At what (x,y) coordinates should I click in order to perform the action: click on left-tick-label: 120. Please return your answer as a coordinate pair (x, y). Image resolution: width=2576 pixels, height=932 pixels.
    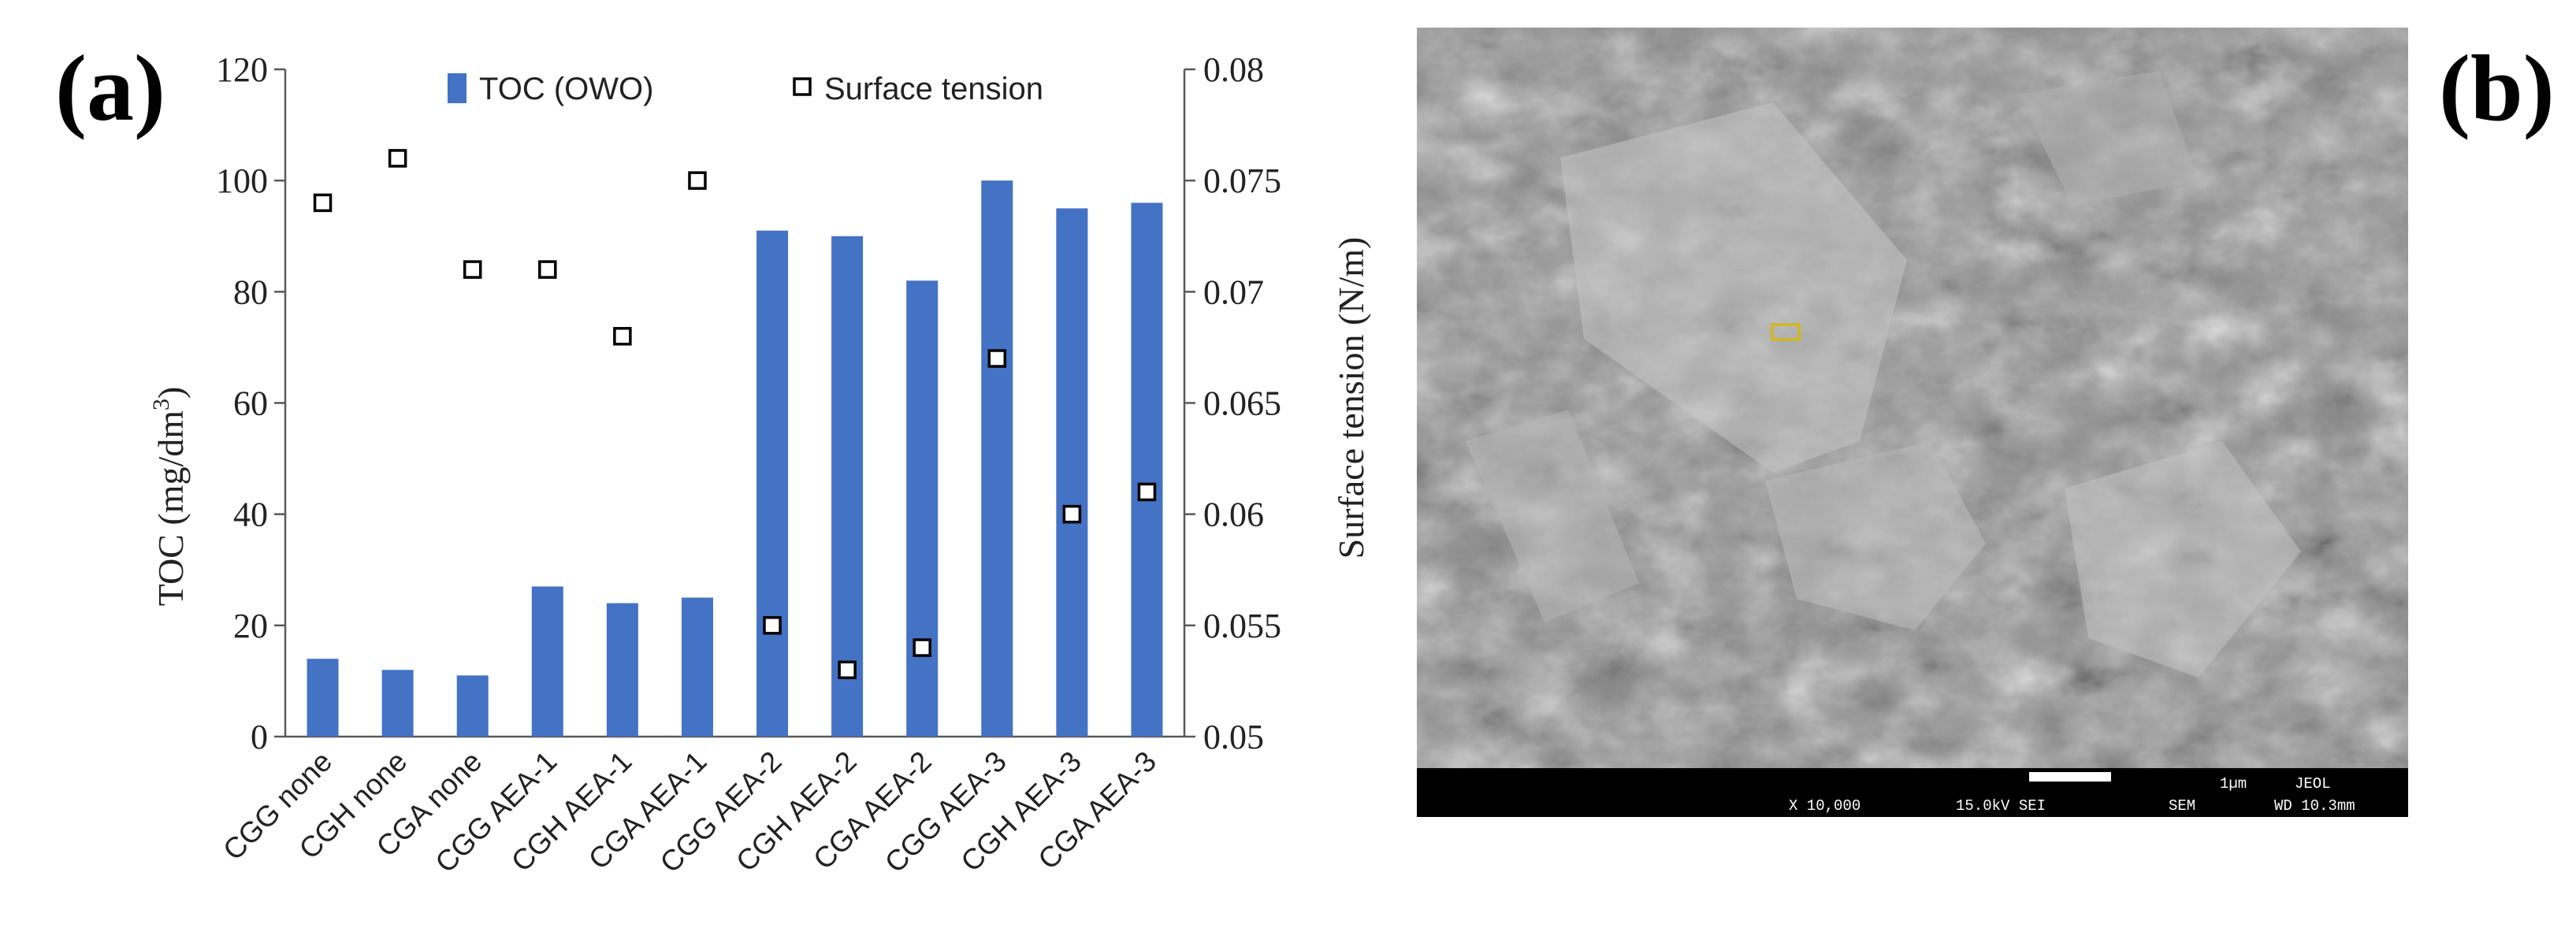
    Looking at the image, I should click on (242, 69).